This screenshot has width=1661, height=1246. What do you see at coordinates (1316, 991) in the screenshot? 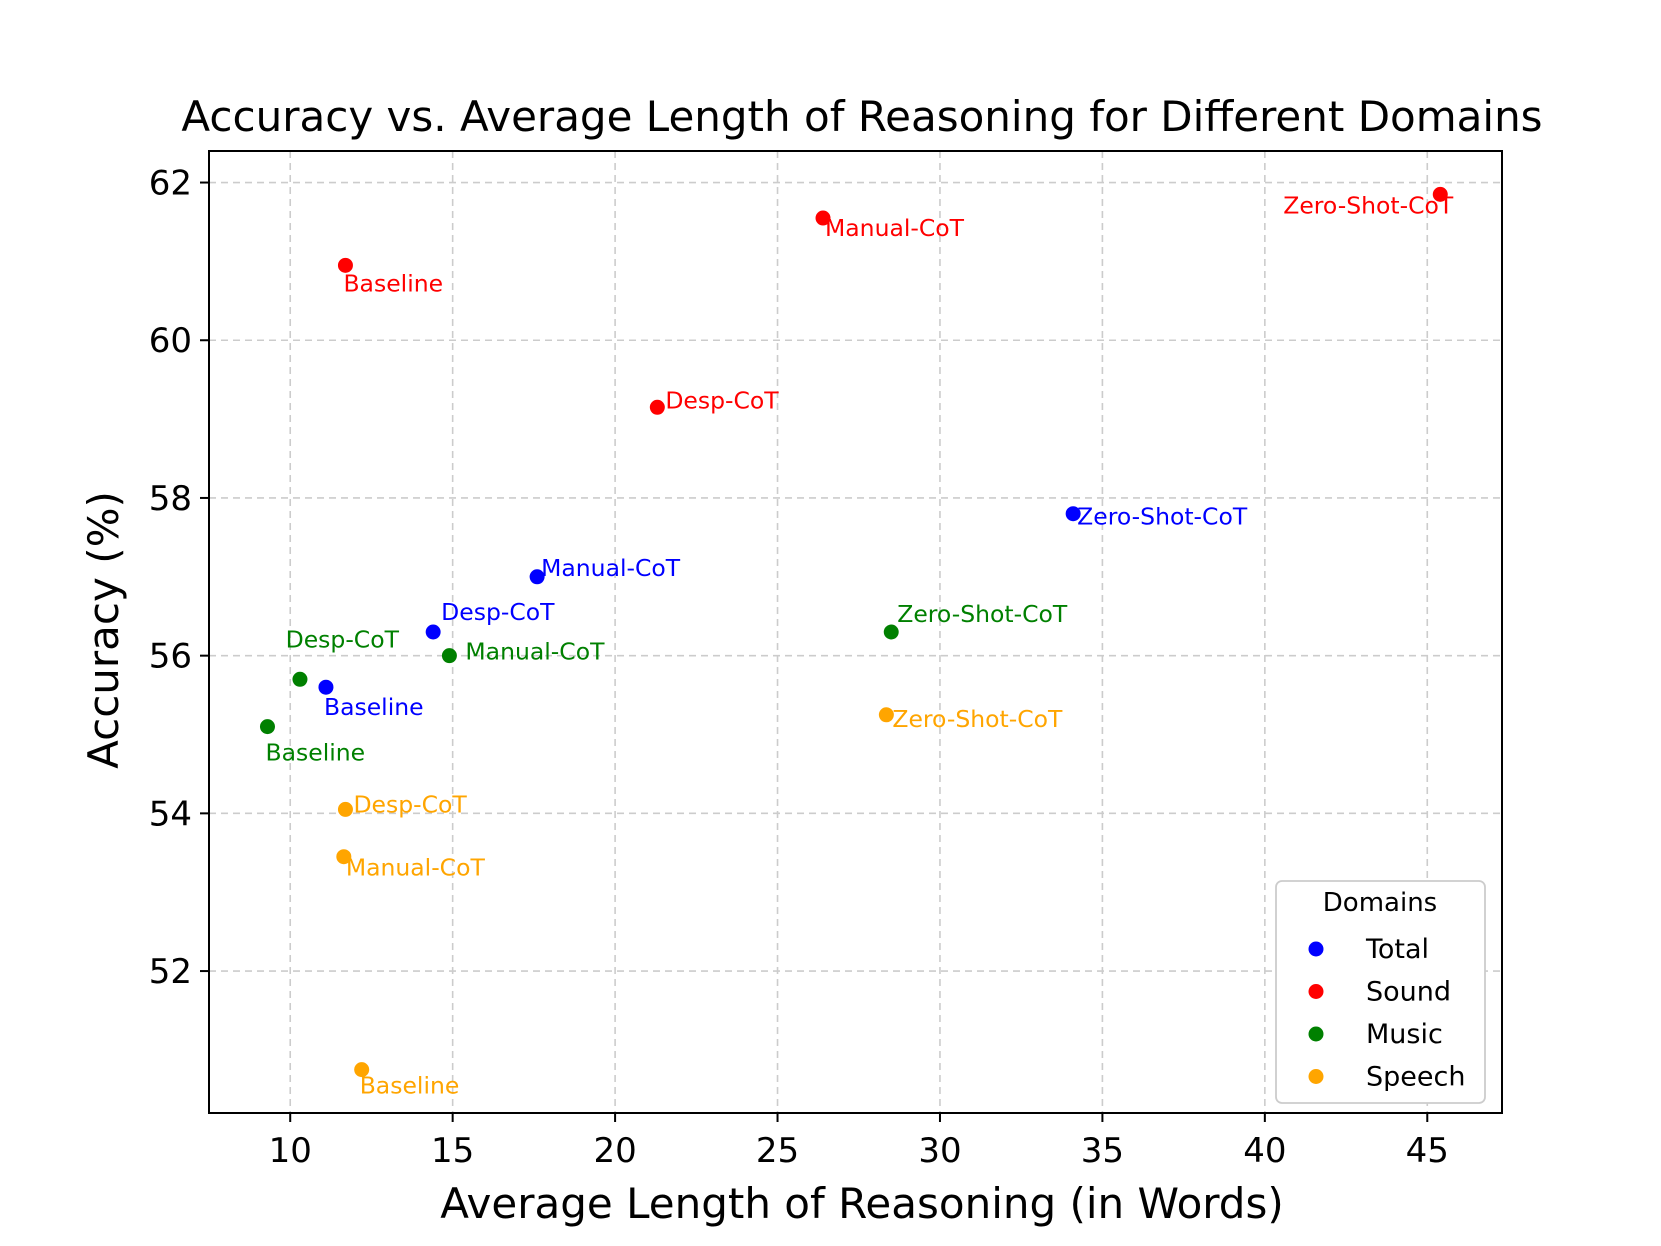
I see `legend-marker-sound` at bounding box center [1316, 991].